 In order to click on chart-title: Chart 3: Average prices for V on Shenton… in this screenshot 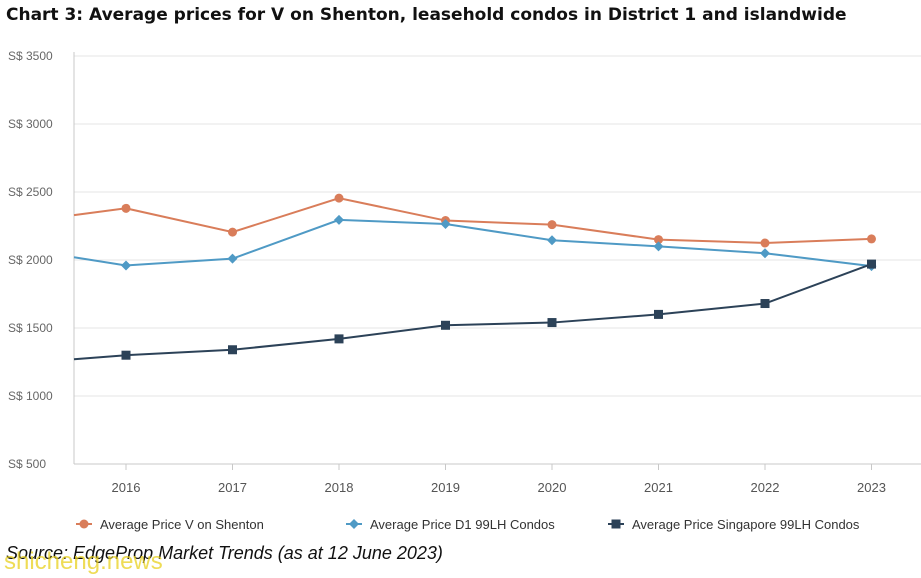, I will do `click(426, 15)`.